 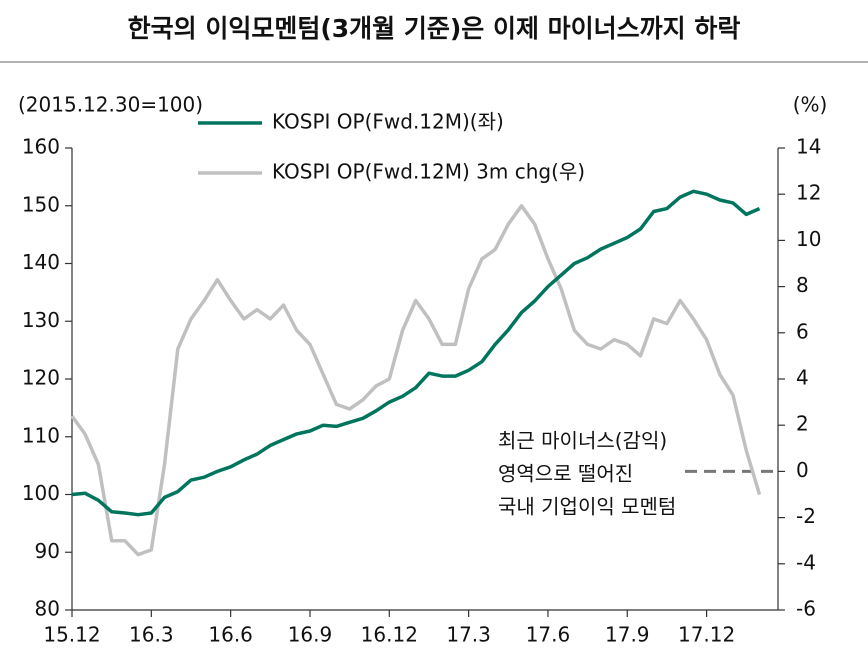 What do you see at coordinates (110, 105) in the screenshot?
I see `y-axis-label: (2015.12.30=100)` at bounding box center [110, 105].